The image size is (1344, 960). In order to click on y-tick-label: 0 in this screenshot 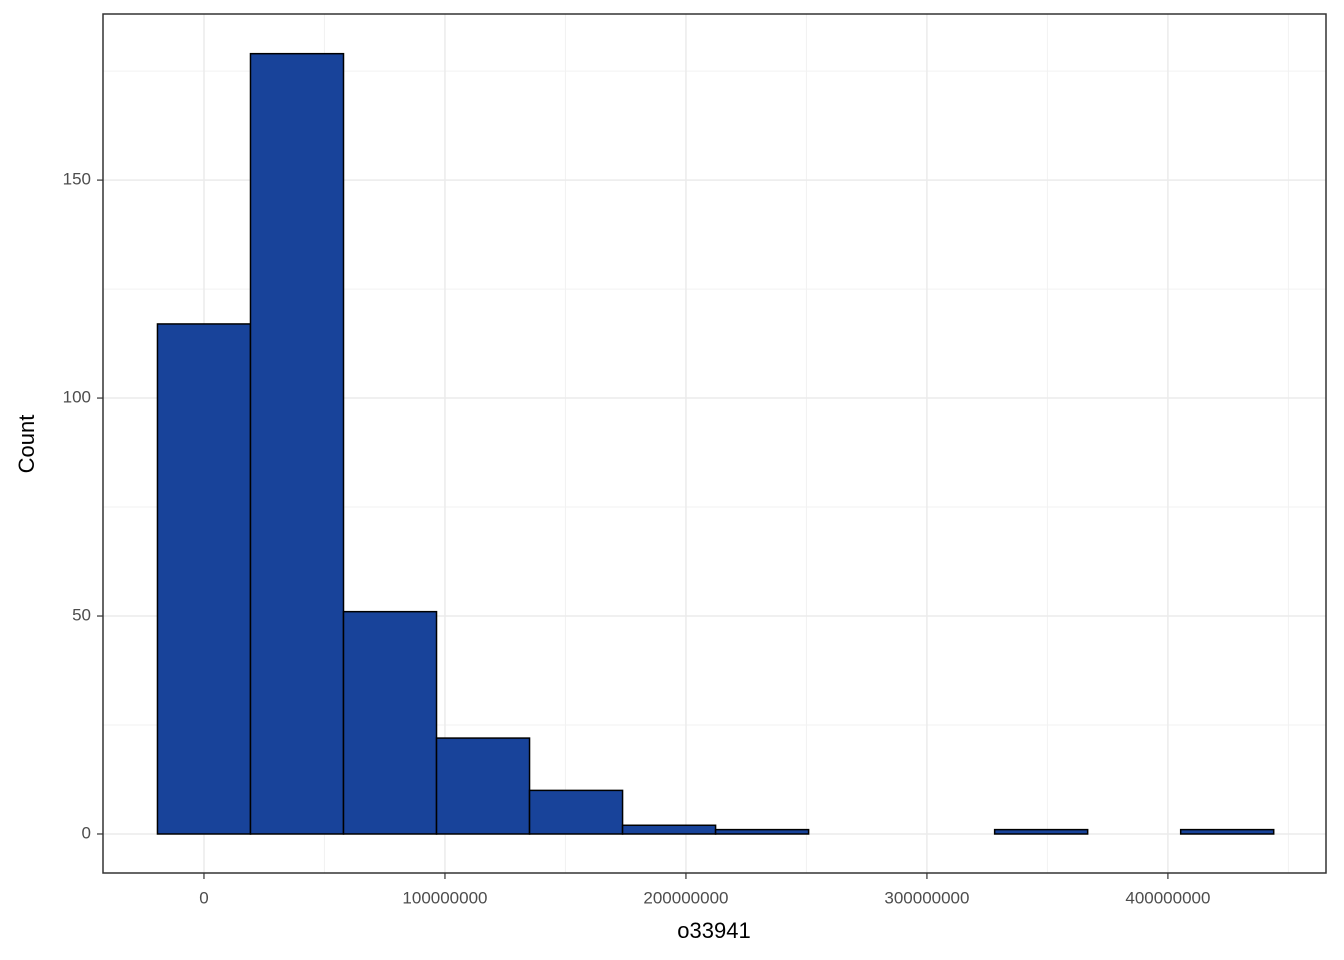, I will do `click(86, 832)`.